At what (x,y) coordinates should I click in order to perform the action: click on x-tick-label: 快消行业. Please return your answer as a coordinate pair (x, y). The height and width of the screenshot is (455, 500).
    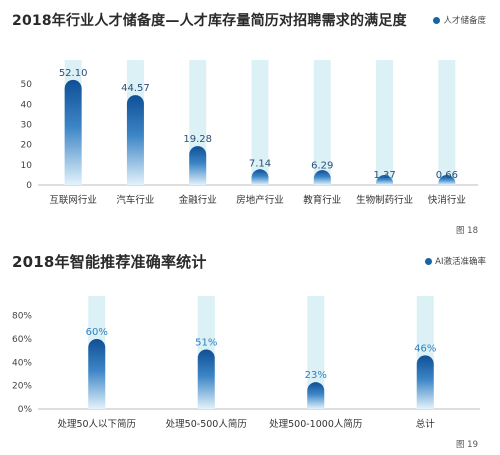
    Looking at the image, I should click on (447, 200).